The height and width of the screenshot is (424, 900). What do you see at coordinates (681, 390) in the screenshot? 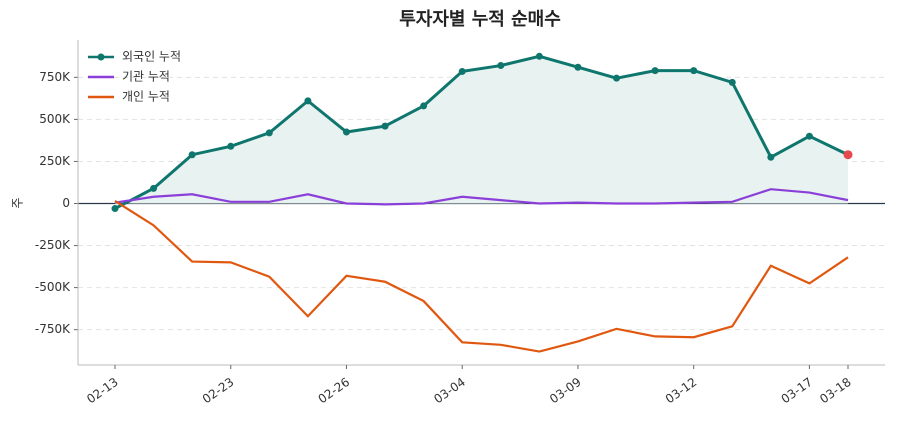
I see `x-tick-label: 03-12` at bounding box center [681, 390].